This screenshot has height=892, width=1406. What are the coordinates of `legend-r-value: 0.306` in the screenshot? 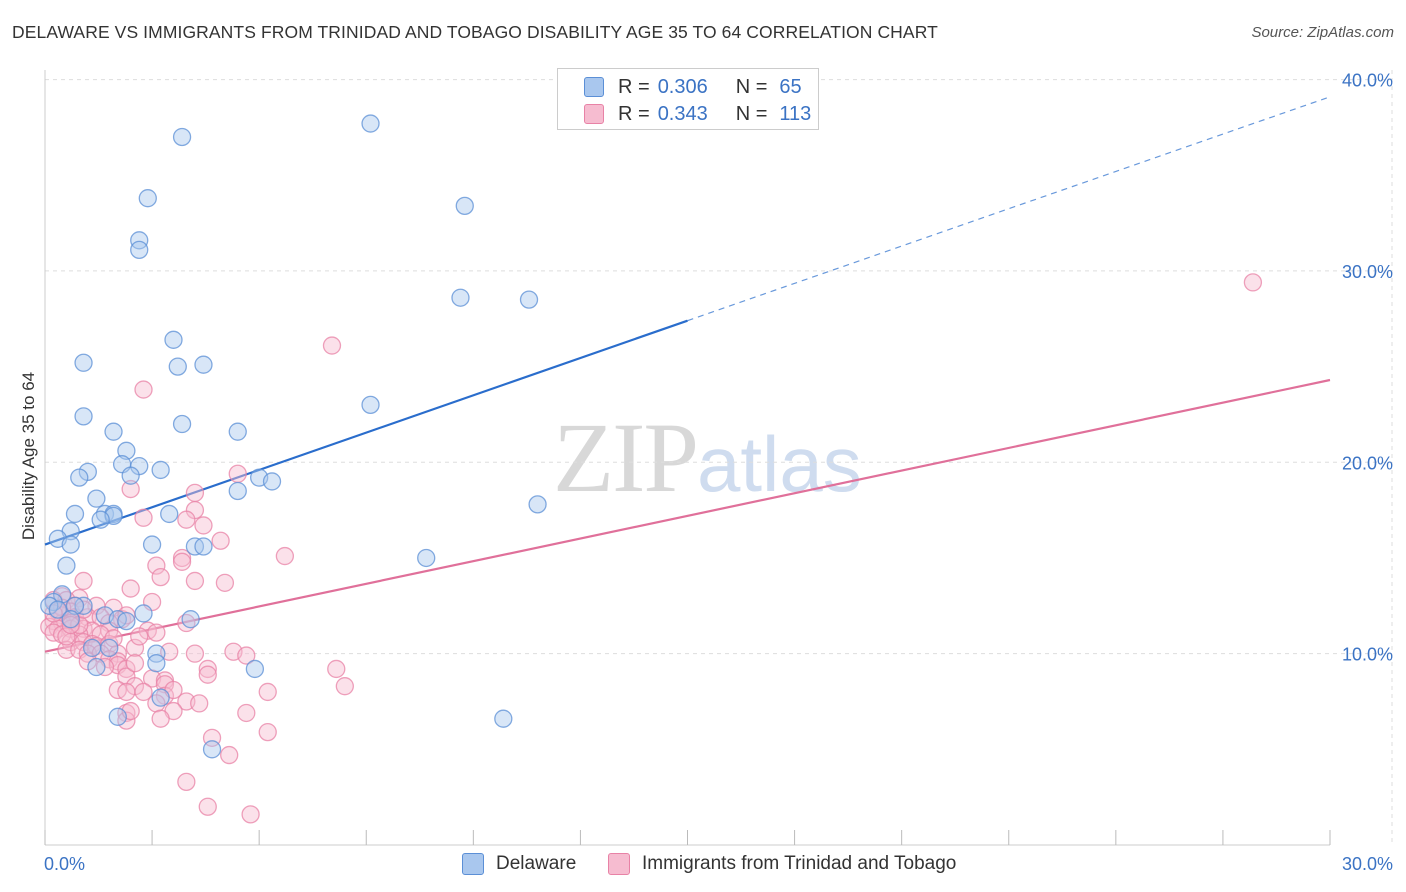 It's located at (682, 86).